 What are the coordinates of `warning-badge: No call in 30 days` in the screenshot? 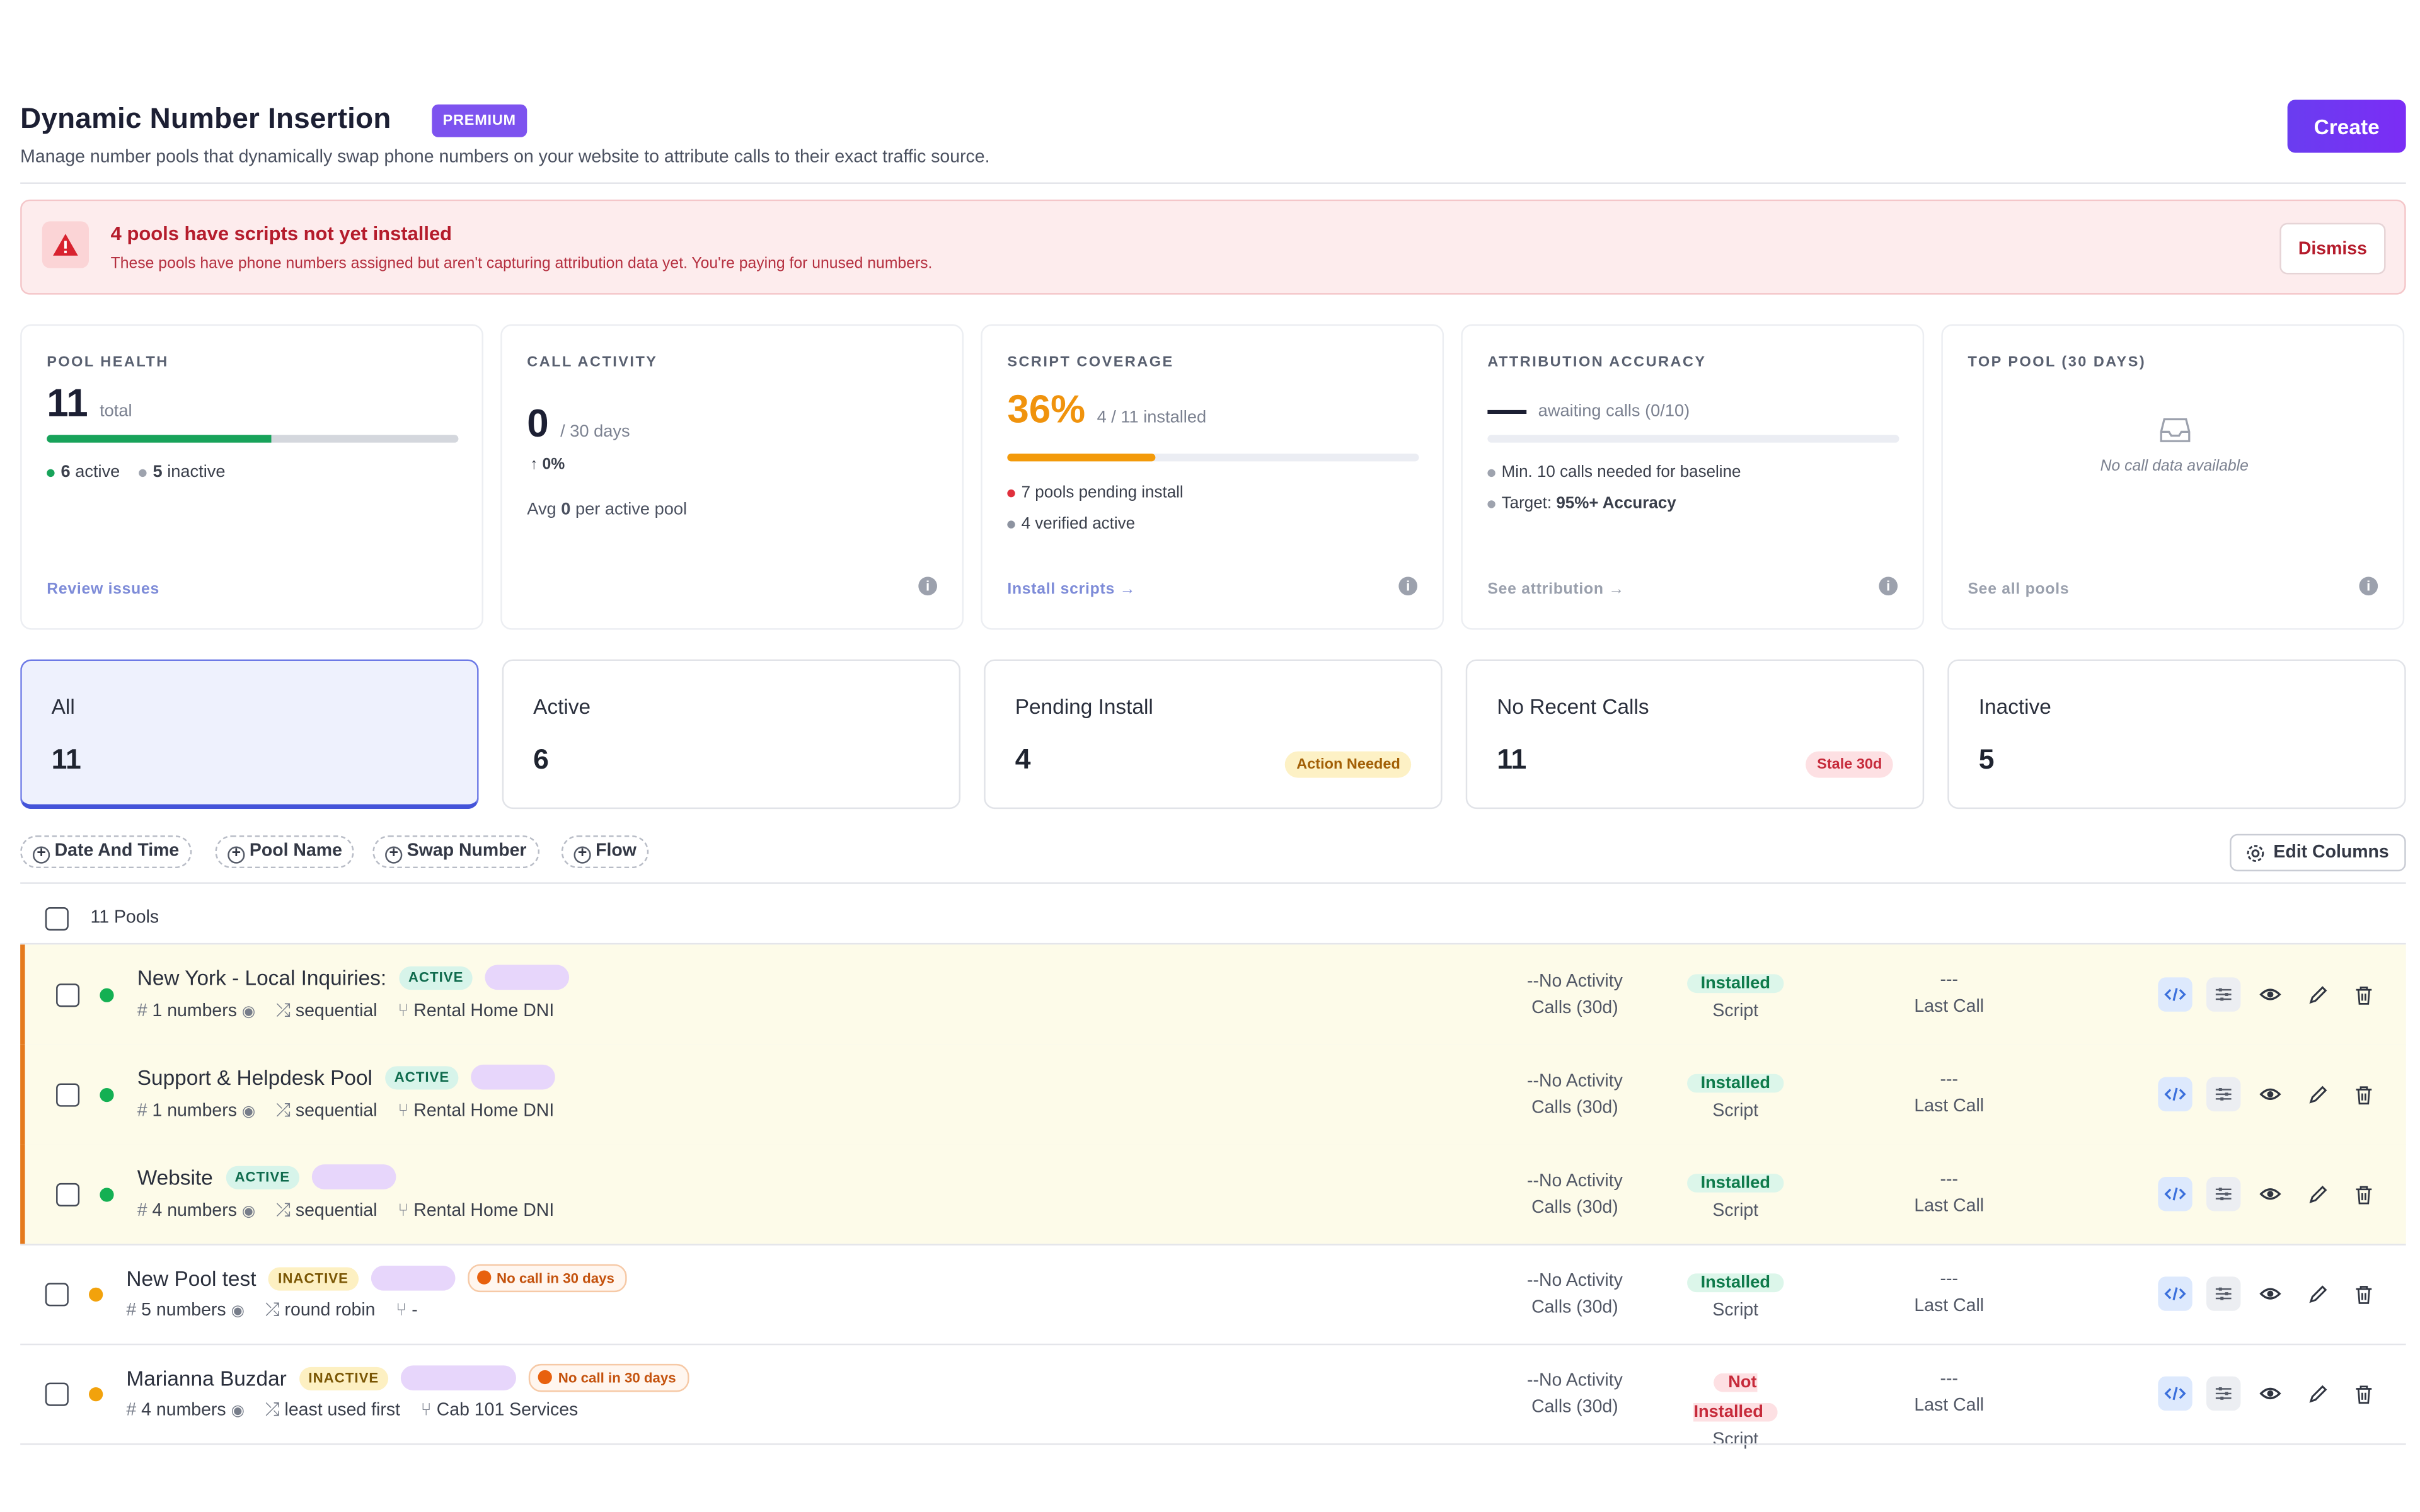 It's located at (547, 1278).